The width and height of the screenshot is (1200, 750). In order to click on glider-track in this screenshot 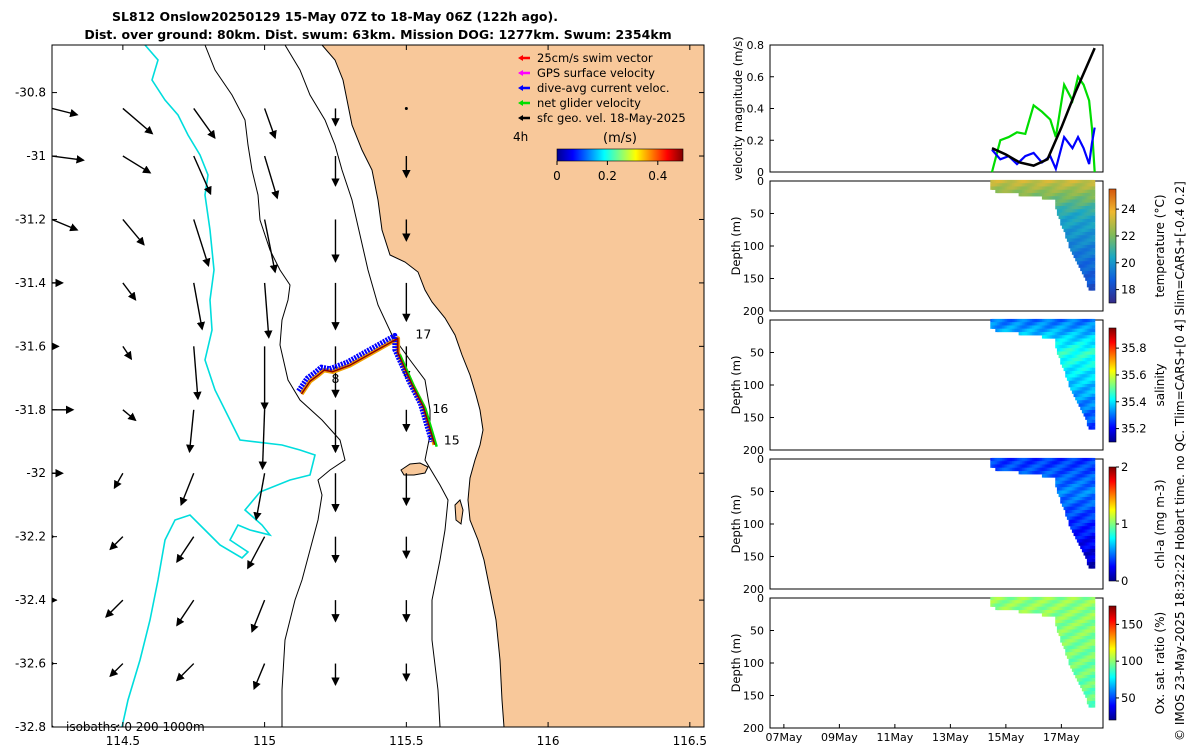, I will do `click(367, 390)`.